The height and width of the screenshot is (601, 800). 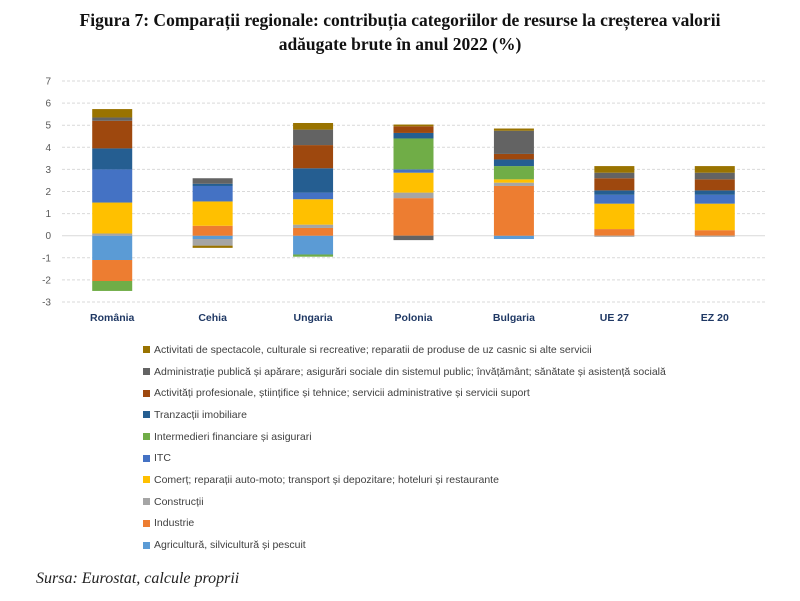 I want to click on legend-item: Construcții, so click(x=404, y=502).